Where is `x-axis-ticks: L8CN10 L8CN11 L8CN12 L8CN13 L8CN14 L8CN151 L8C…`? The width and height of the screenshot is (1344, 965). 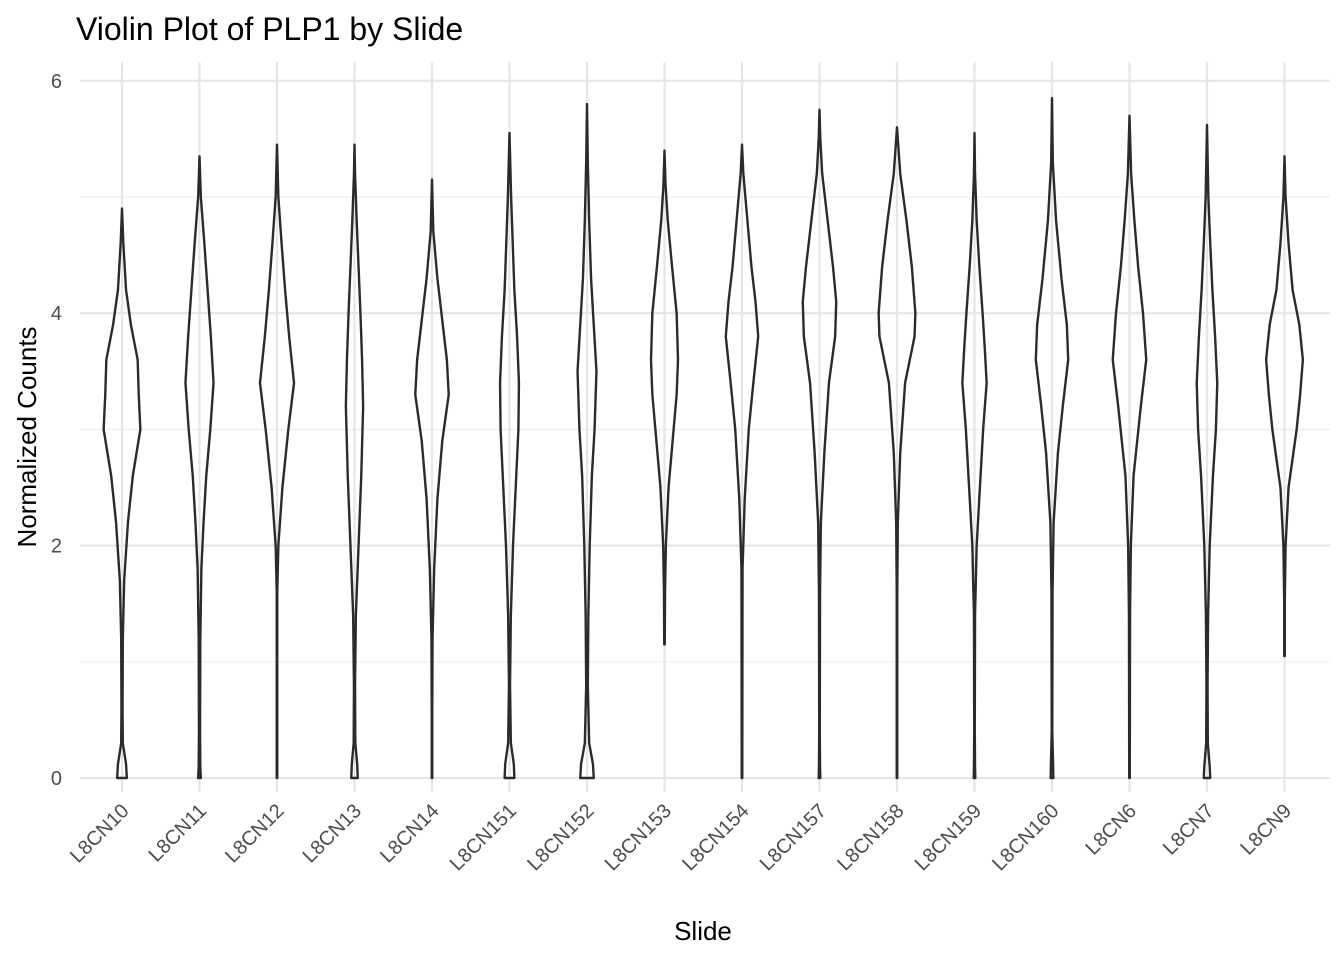
x-axis-ticks: L8CN10 L8CN11 L8CN12 L8CN13 L8CN14 L8CN151 L8C… is located at coordinates (681, 837).